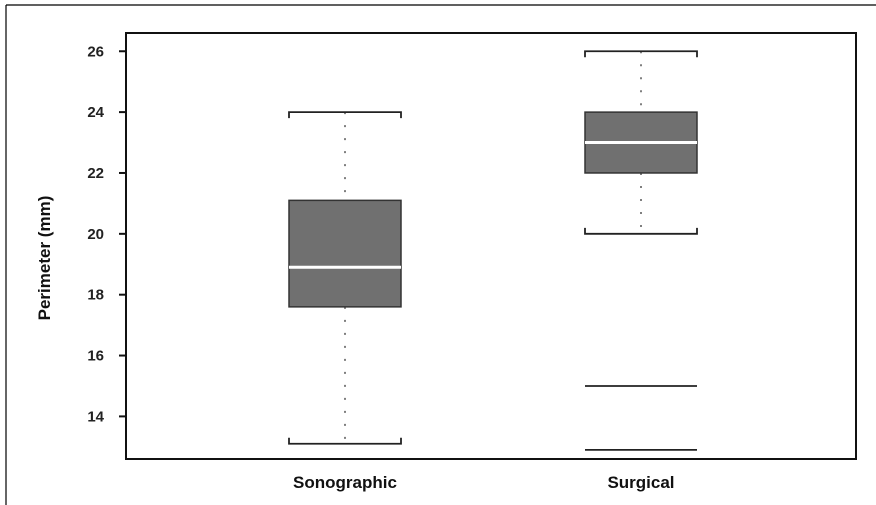  I want to click on y-axis-title: Perimeter (mm), so click(44, 258).